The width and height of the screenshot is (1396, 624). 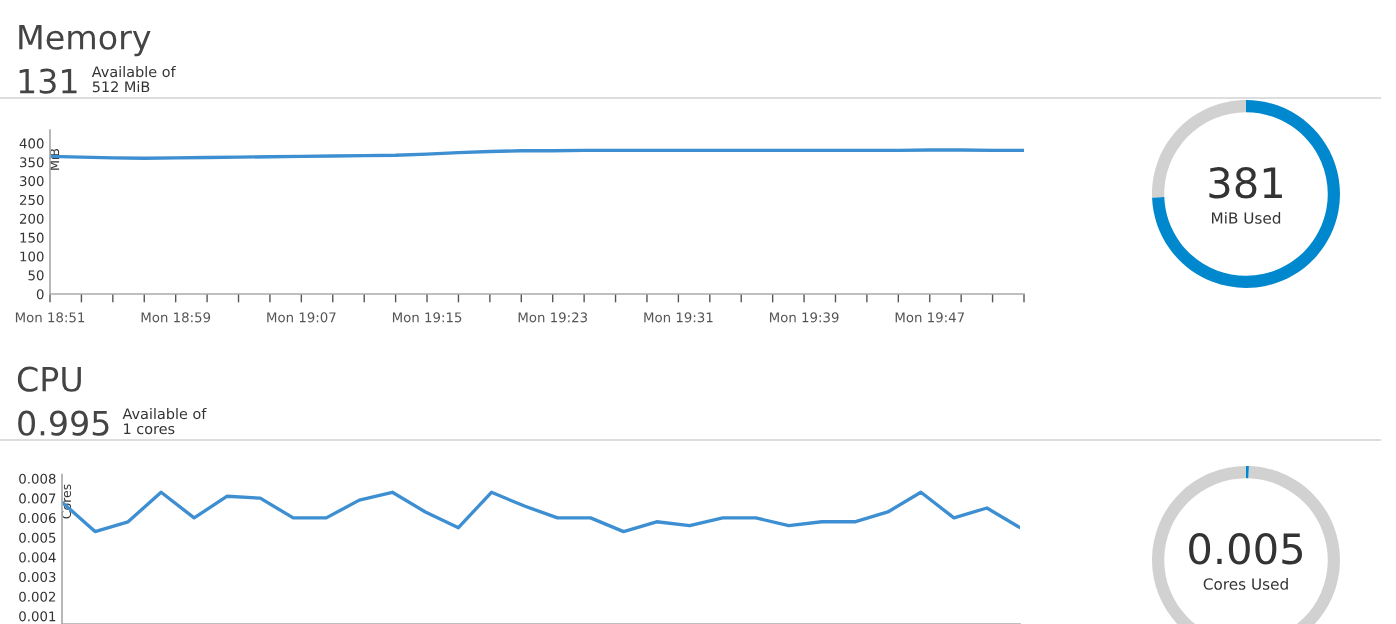 I want to click on donut-slice, so click(x=1246, y=194).